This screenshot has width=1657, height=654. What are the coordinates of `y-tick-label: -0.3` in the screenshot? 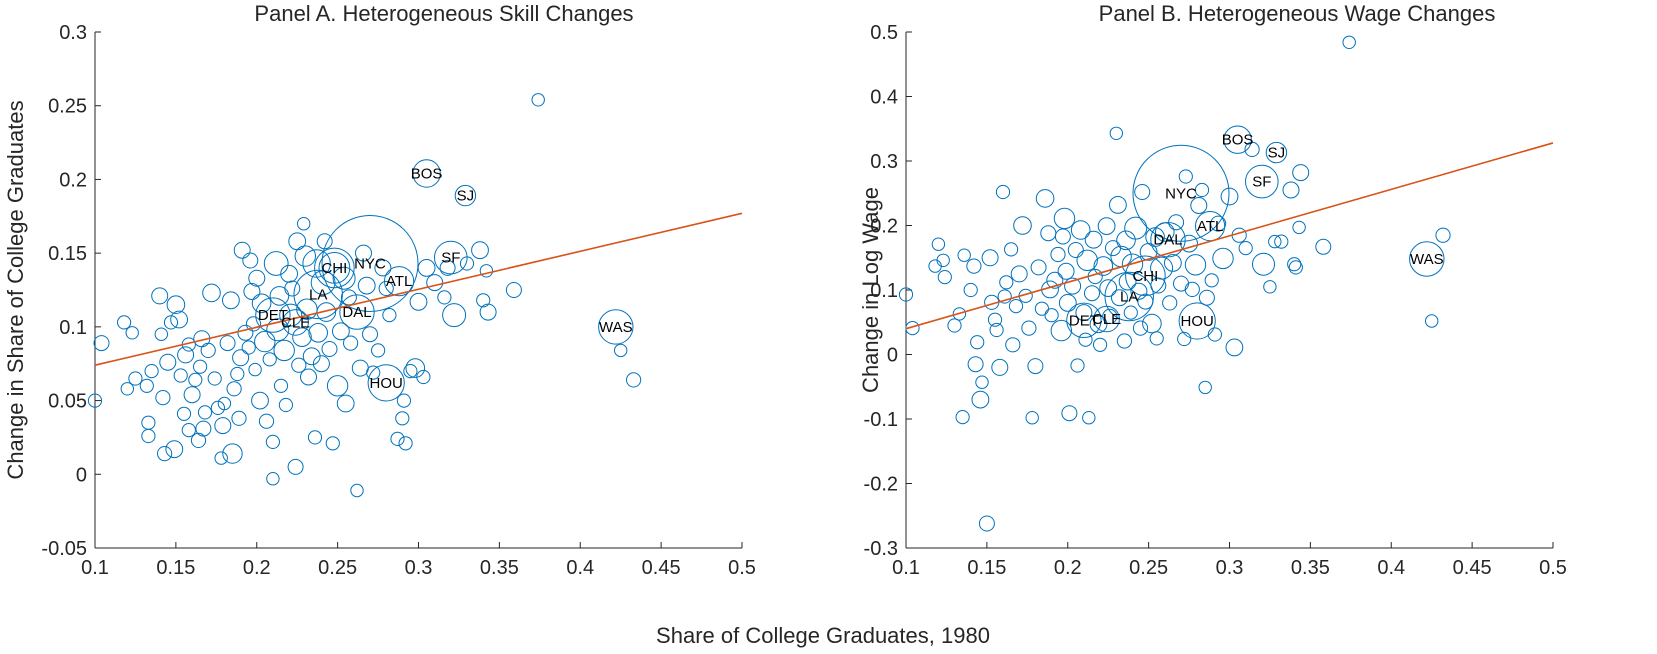 It's located at (881, 549).